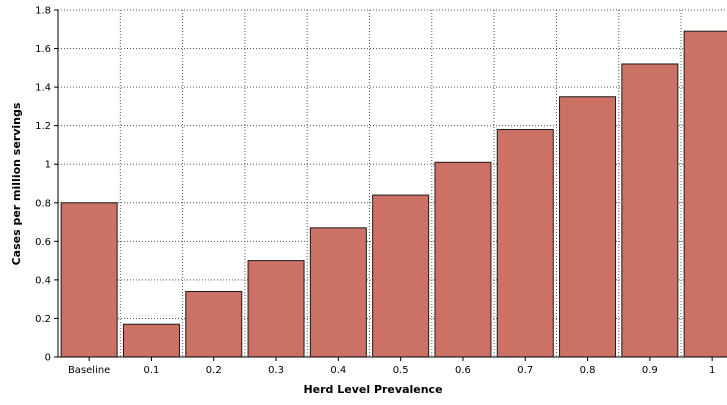 The width and height of the screenshot is (727, 405). What do you see at coordinates (43, 203) in the screenshot?
I see `y-tick-label: 0.8` at bounding box center [43, 203].